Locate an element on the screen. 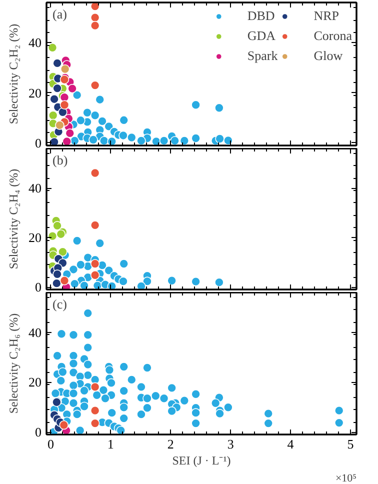 This screenshot has height=484, width=378. x-tick-label: 4 is located at coordinates (290, 444).